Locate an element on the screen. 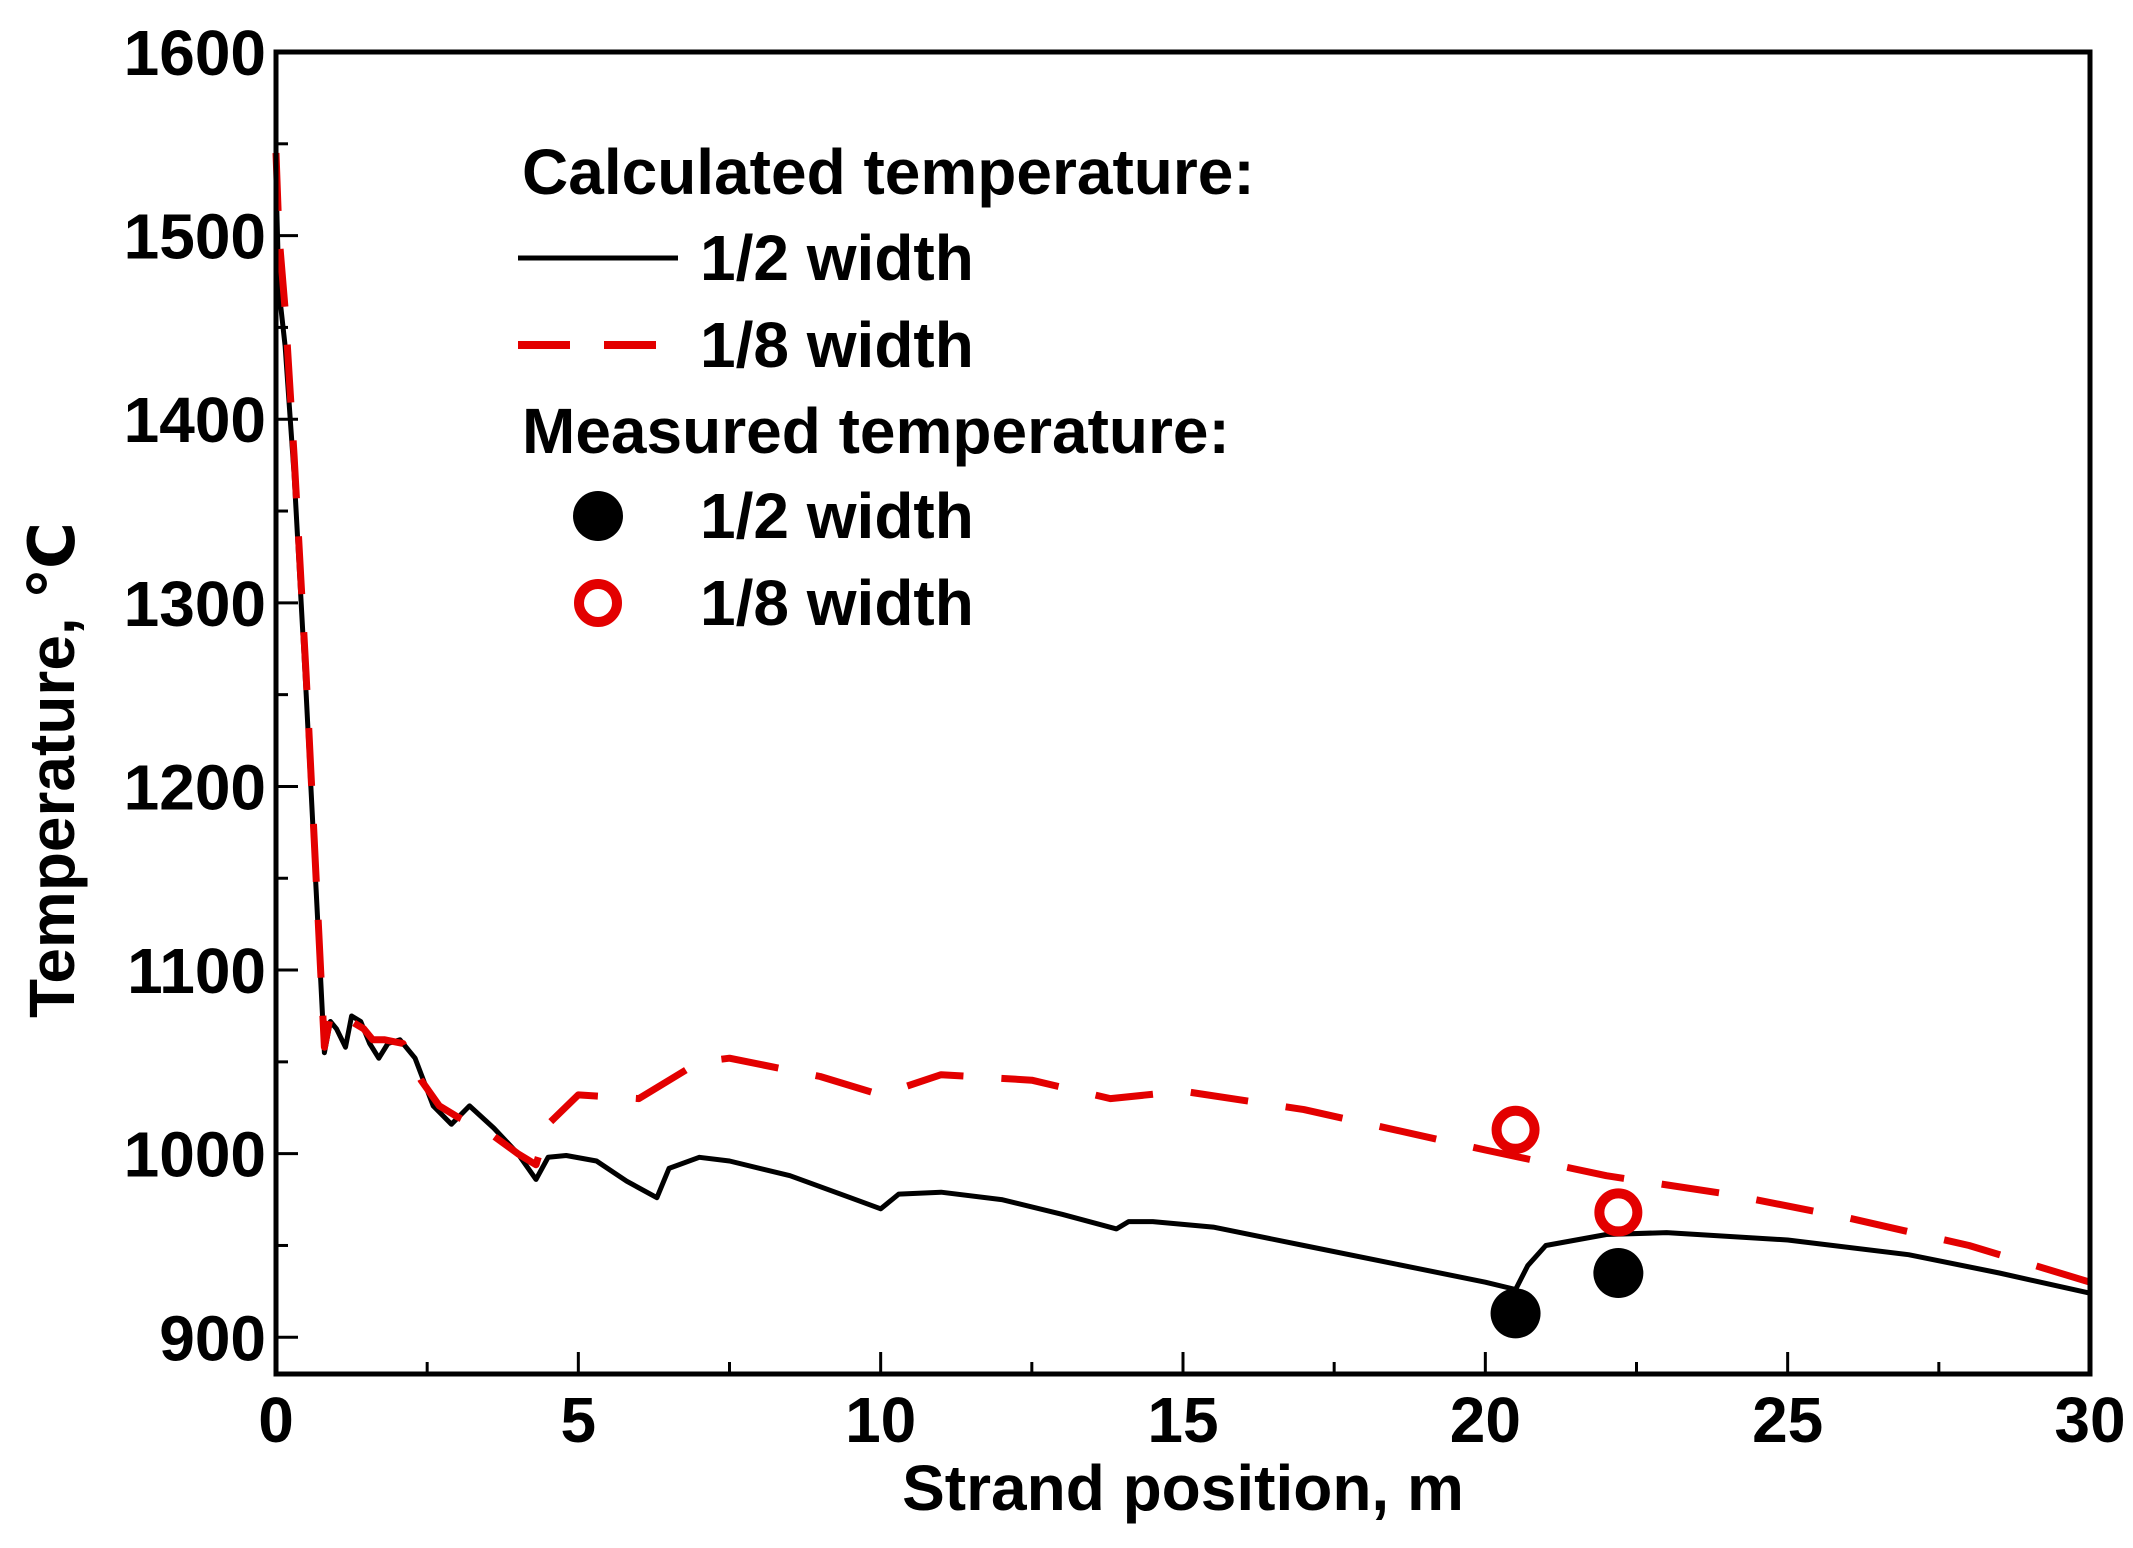 This screenshot has height=1548, width=2133. x-tick-label: 30 is located at coordinates (2089, 1420).